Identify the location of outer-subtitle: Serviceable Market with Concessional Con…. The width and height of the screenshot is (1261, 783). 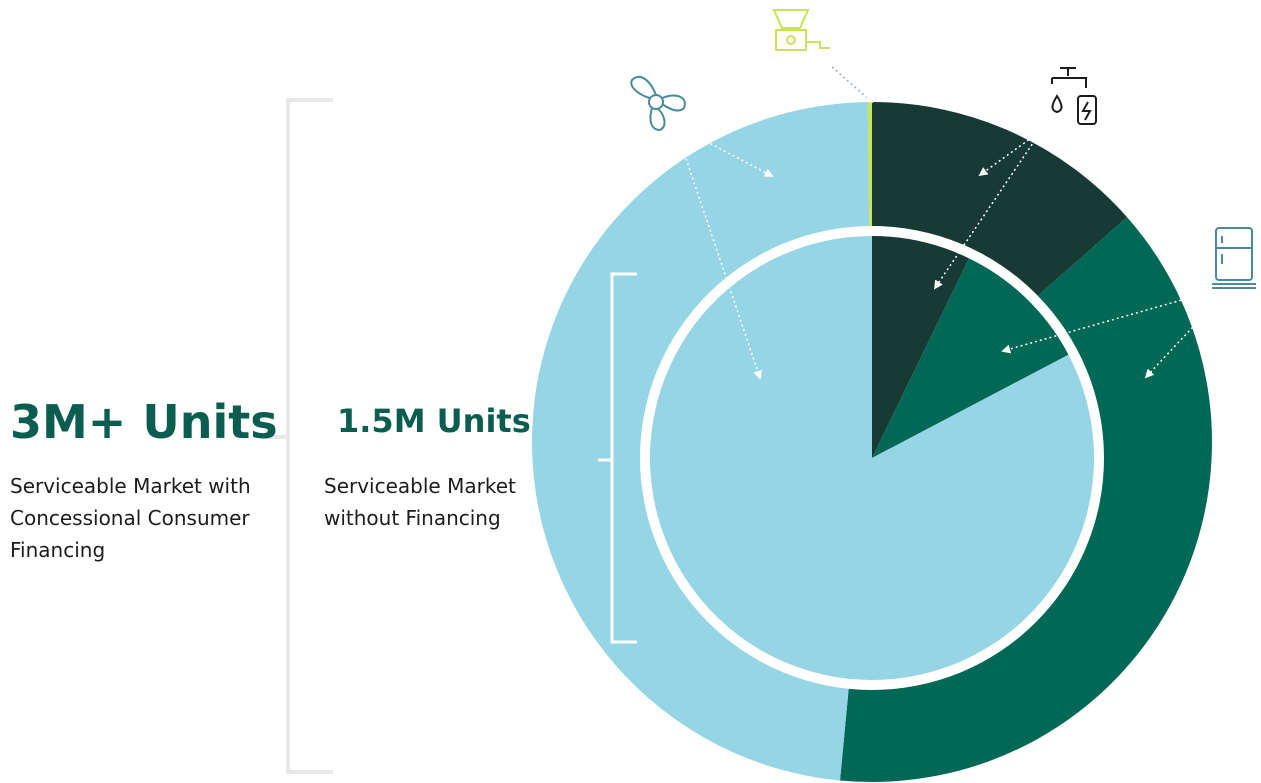
(130, 518).